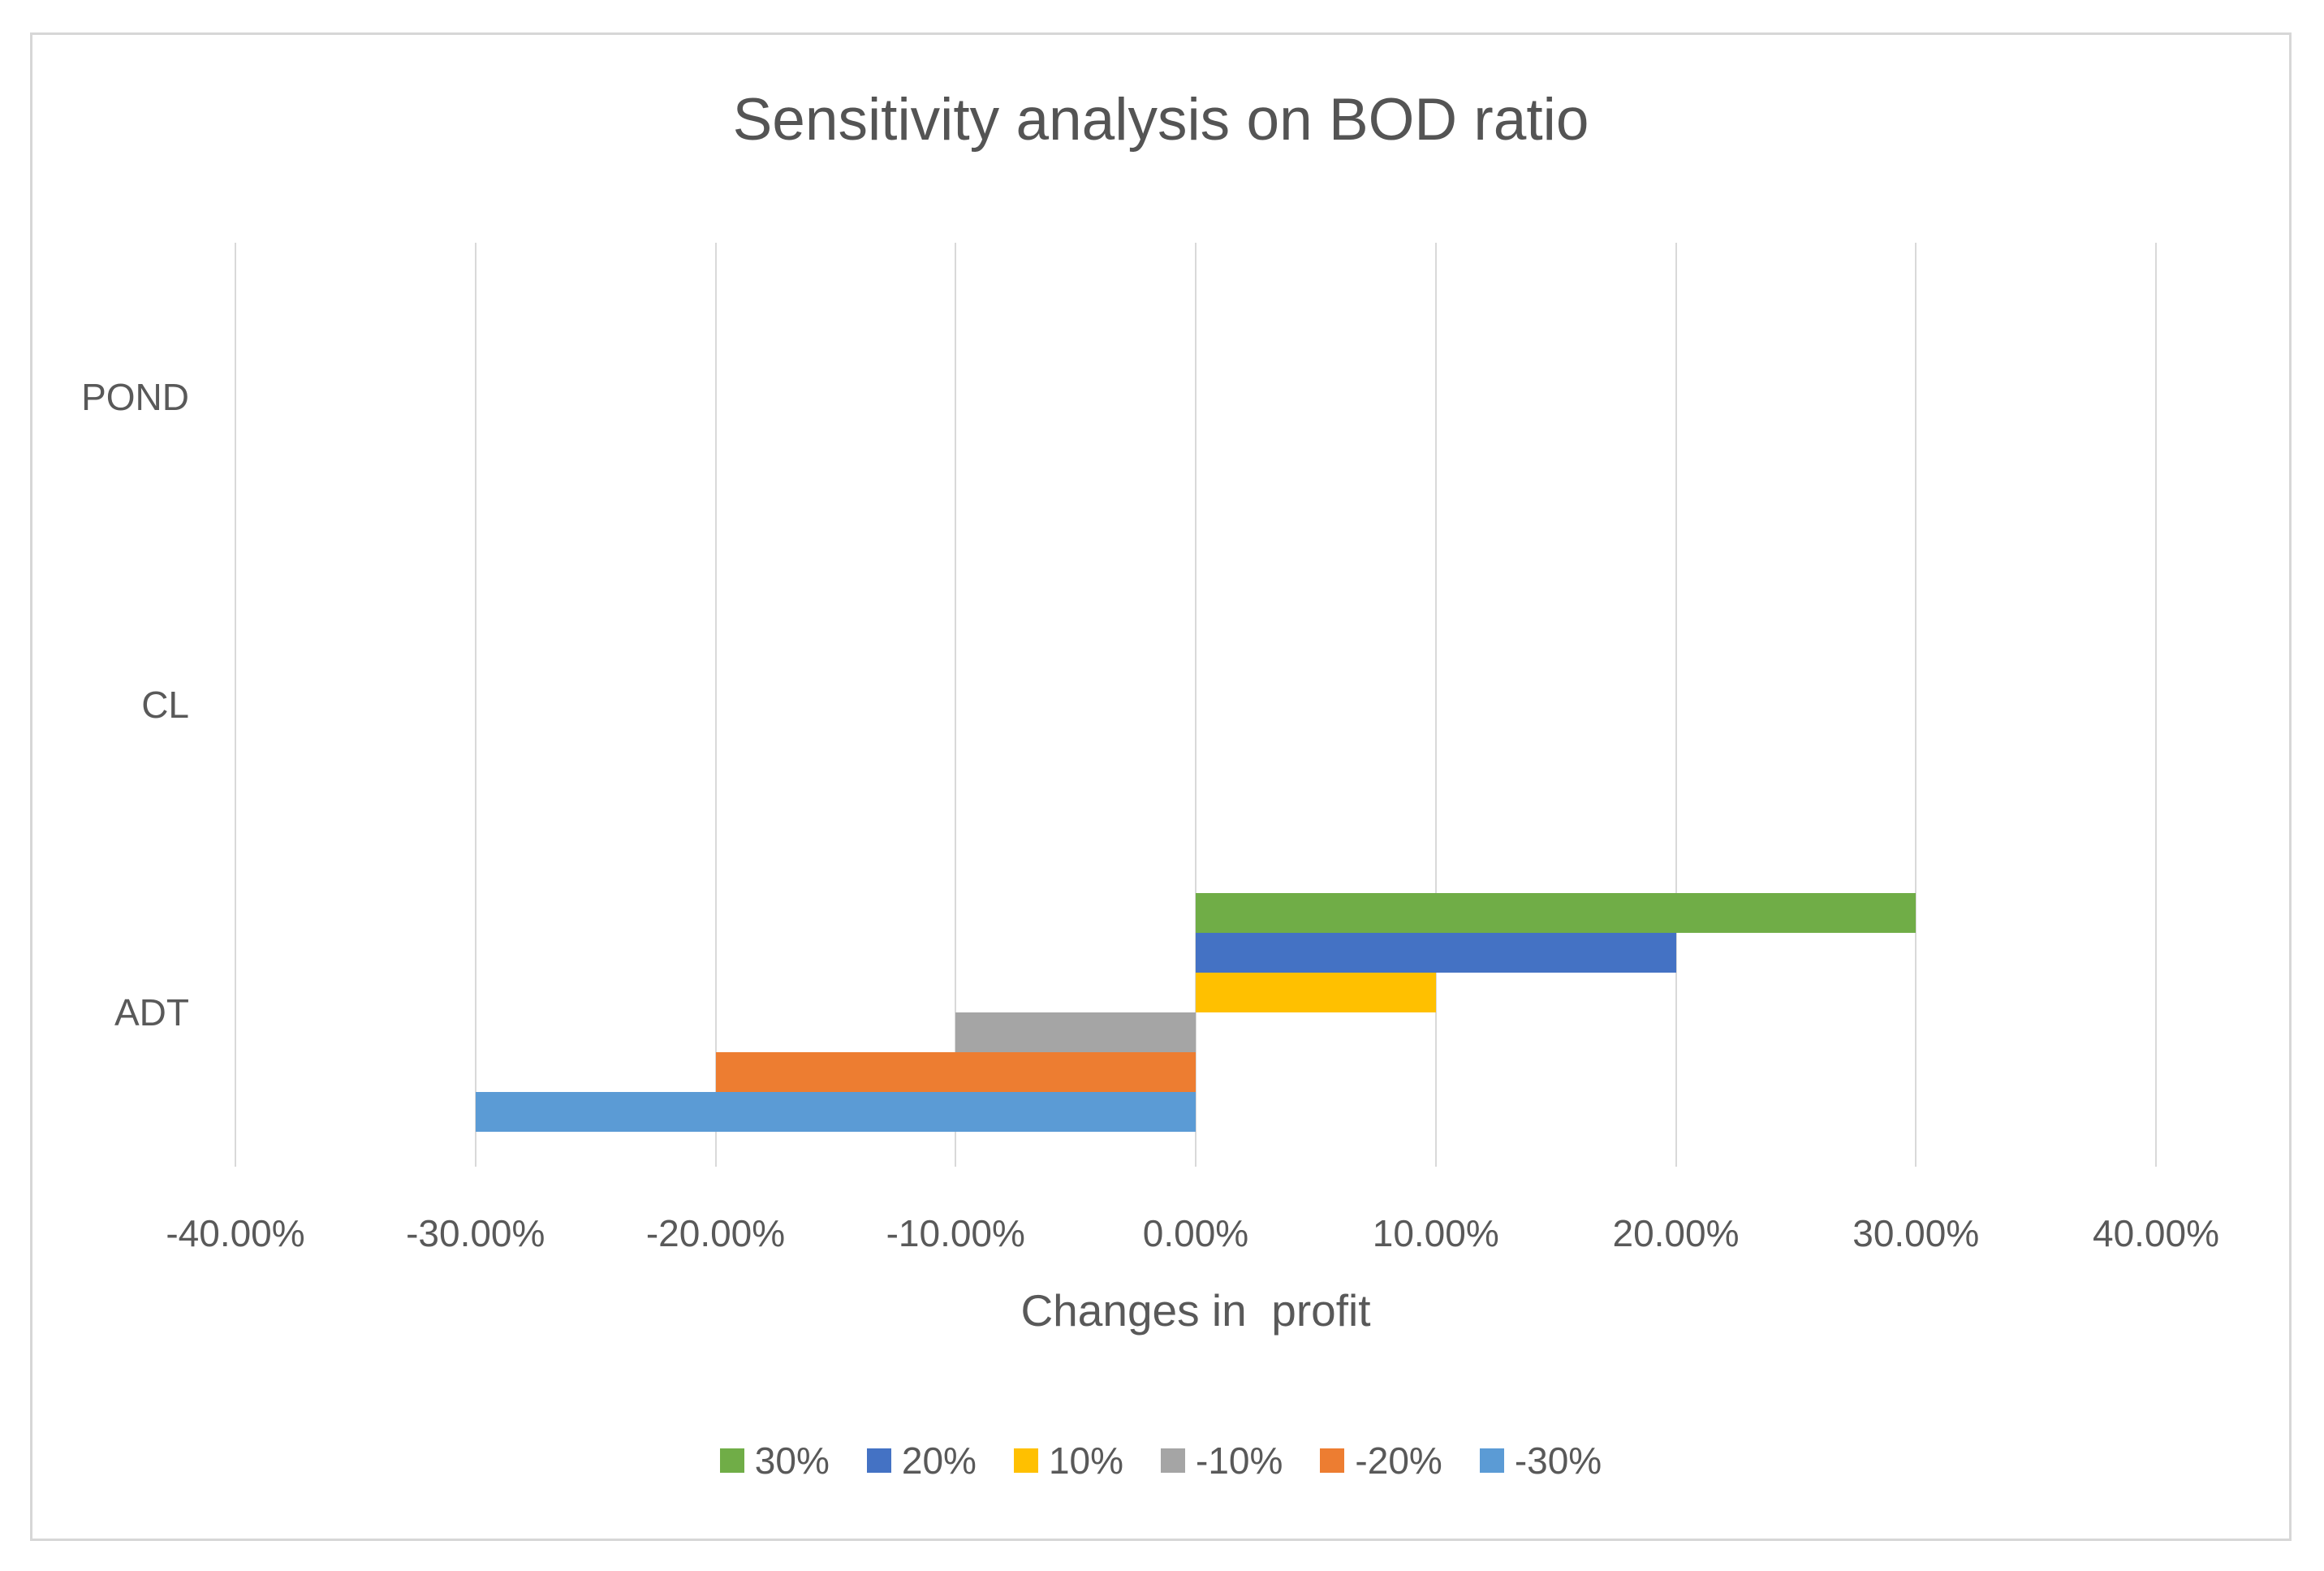 Image resolution: width=2324 pixels, height=1571 pixels. What do you see at coordinates (1025, 1460) in the screenshot?
I see `legend-swatch-10%` at bounding box center [1025, 1460].